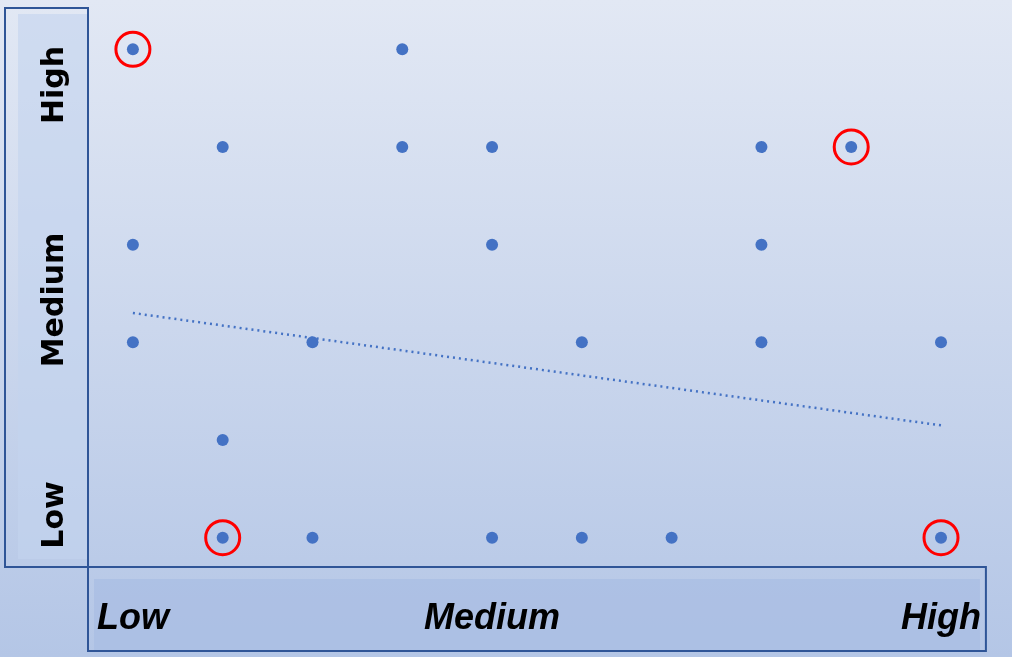  What do you see at coordinates (133, 616) in the screenshot?
I see `x-tick-label: Low` at bounding box center [133, 616].